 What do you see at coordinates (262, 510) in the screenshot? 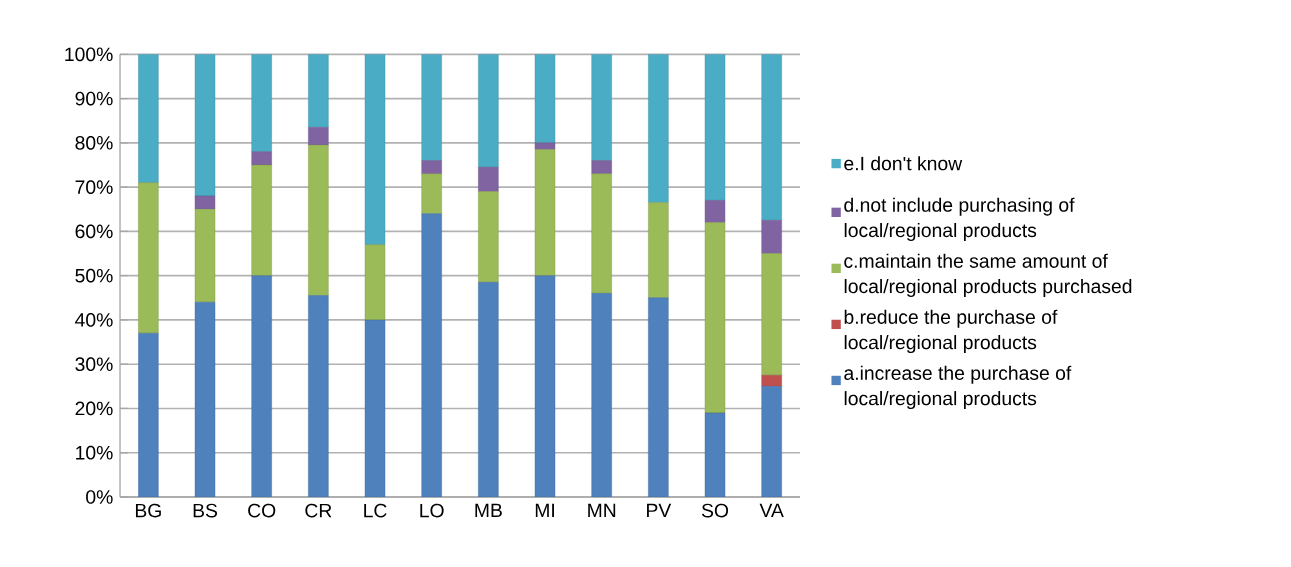
I see `x-tick-label: CO` at bounding box center [262, 510].